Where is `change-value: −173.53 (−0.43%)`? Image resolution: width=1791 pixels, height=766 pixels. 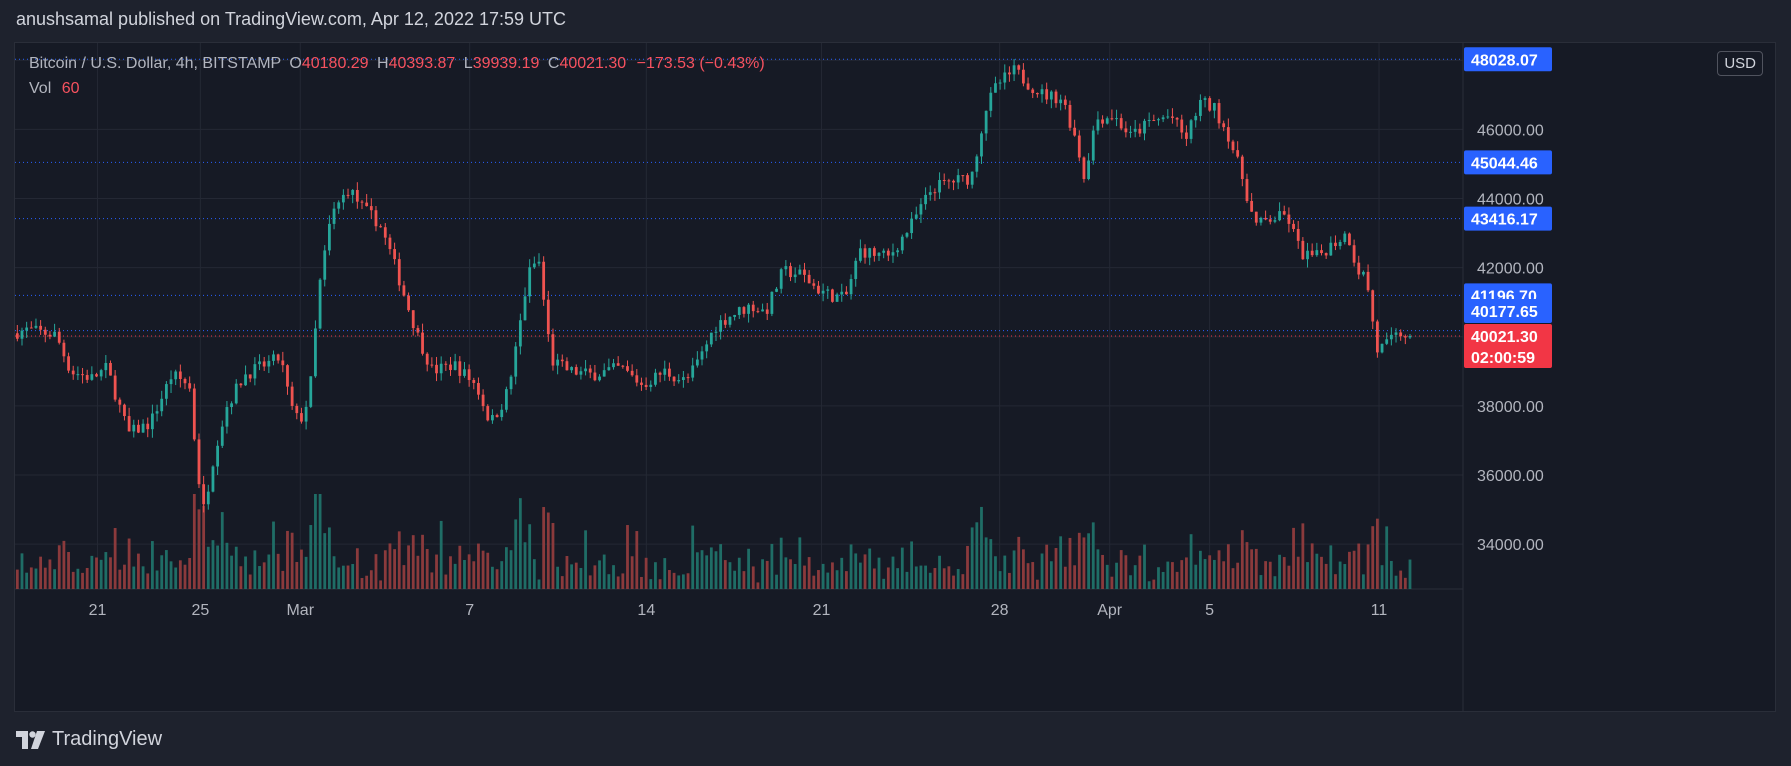 change-value: −173.53 (−0.43%) is located at coordinates (700, 63).